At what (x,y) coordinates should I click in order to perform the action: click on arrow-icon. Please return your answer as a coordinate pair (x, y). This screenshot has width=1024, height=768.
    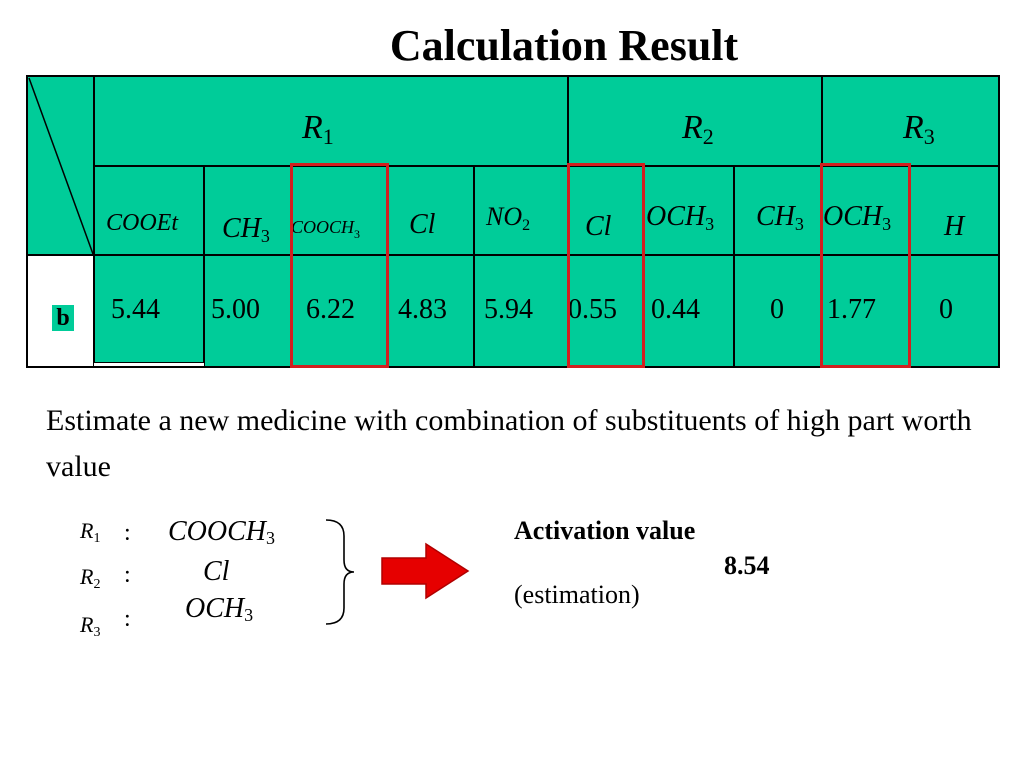
    Looking at the image, I should click on (425, 571).